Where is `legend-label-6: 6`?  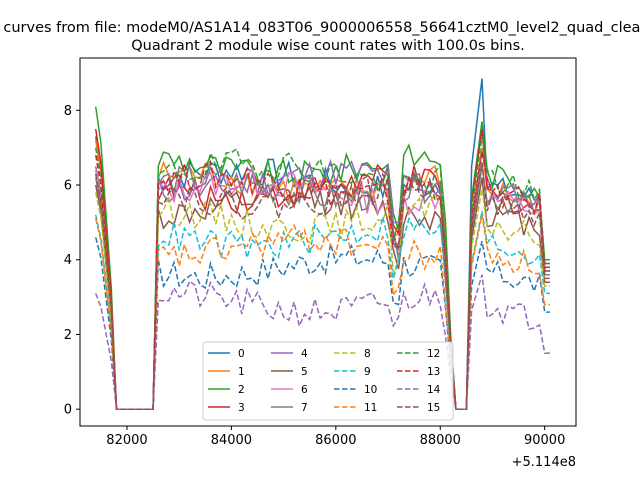 legend-label-6: 6 is located at coordinates (304, 390).